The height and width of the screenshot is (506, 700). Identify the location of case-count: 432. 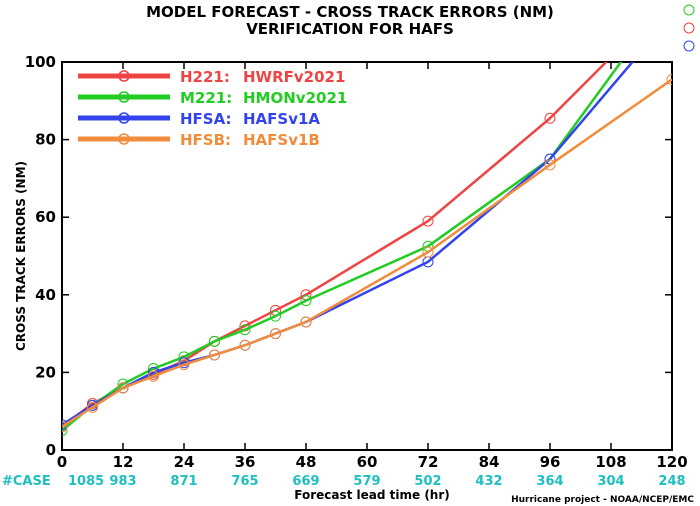
(488, 481).